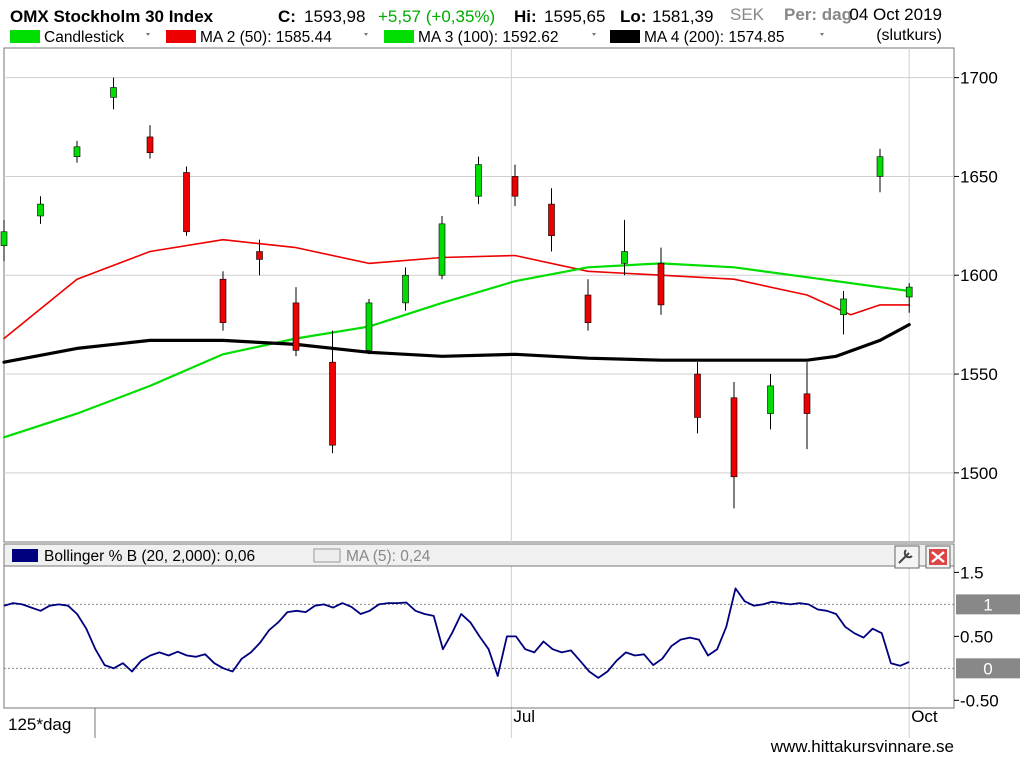 The width and height of the screenshot is (1024, 773). What do you see at coordinates (456, 633) in the screenshot?
I see `pctb-series` at bounding box center [456, 633].